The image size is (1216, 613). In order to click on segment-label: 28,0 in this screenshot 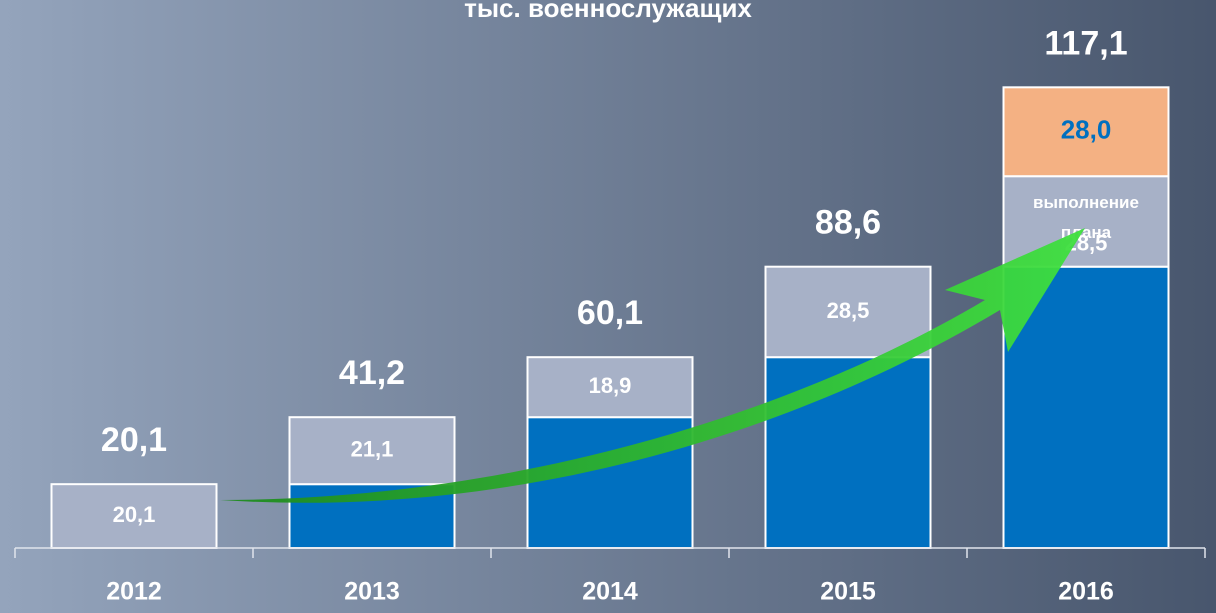, I will do `click(1086, 130)`.